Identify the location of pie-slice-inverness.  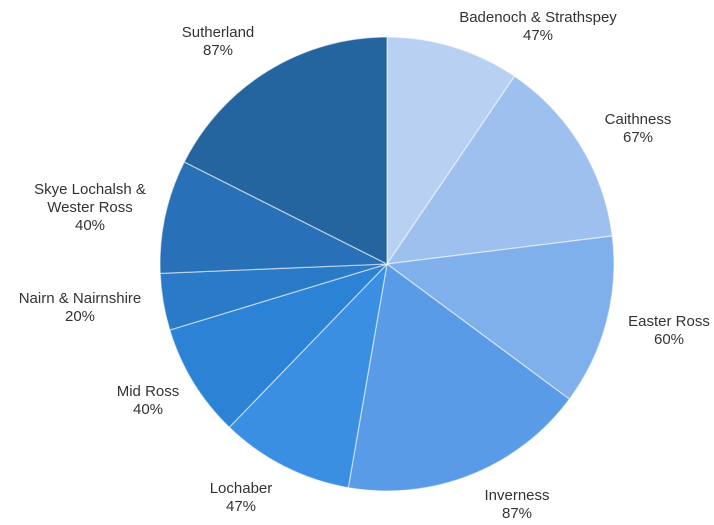
(459, 377).